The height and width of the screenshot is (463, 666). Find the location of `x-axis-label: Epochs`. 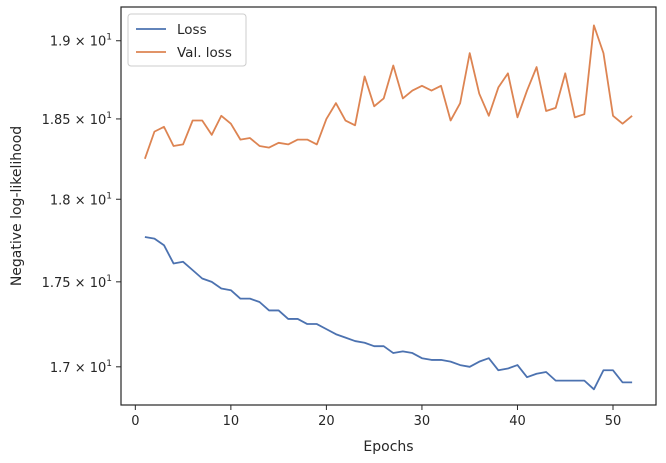

x-axis-label: Epochs is located at coordinates (388, 447).